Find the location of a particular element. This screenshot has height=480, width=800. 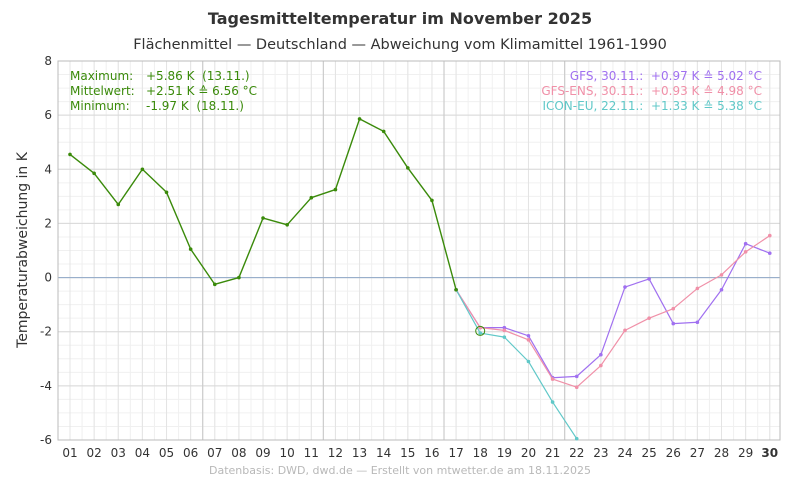

legend-entry: GFS, 30.11.: +0.97 K ≙ 5.02 °C is located at coordinates (666, 76).